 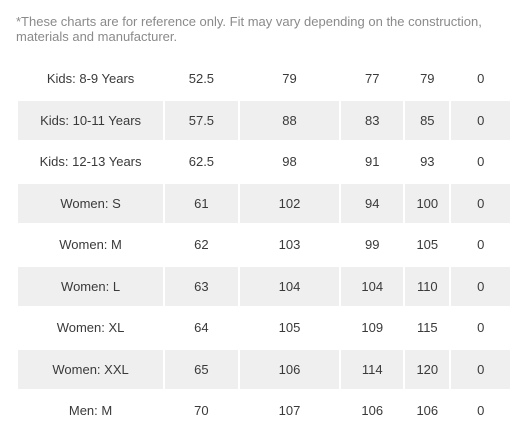 I want to click on size-label-cell: Men: M, so click(x=90, y=411).